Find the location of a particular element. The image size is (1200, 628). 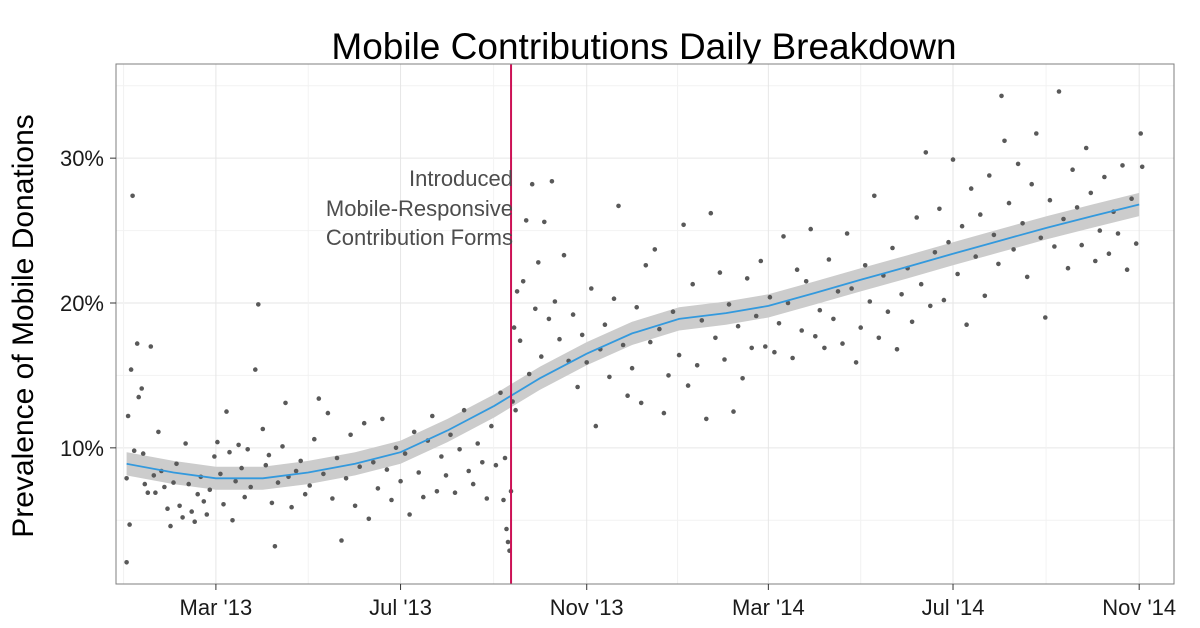

x-tick-label: Jul '14 is located at coordinates (953, 607).